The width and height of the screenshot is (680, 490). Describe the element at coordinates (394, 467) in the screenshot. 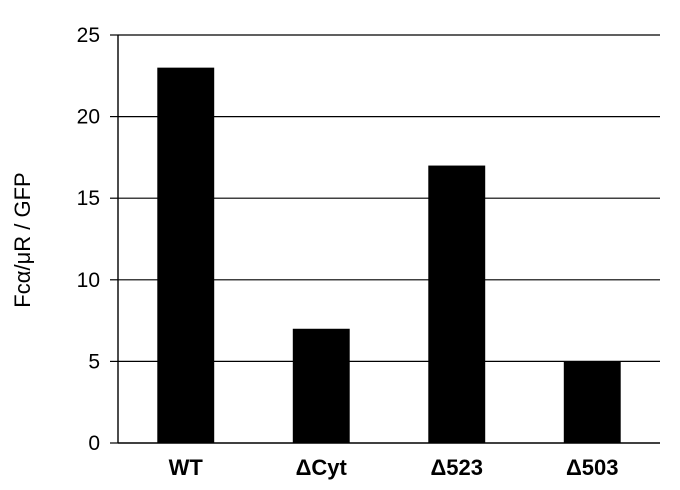

I see `x-category-labels: WT ΔCyt Δ523 Δ503` at that location.